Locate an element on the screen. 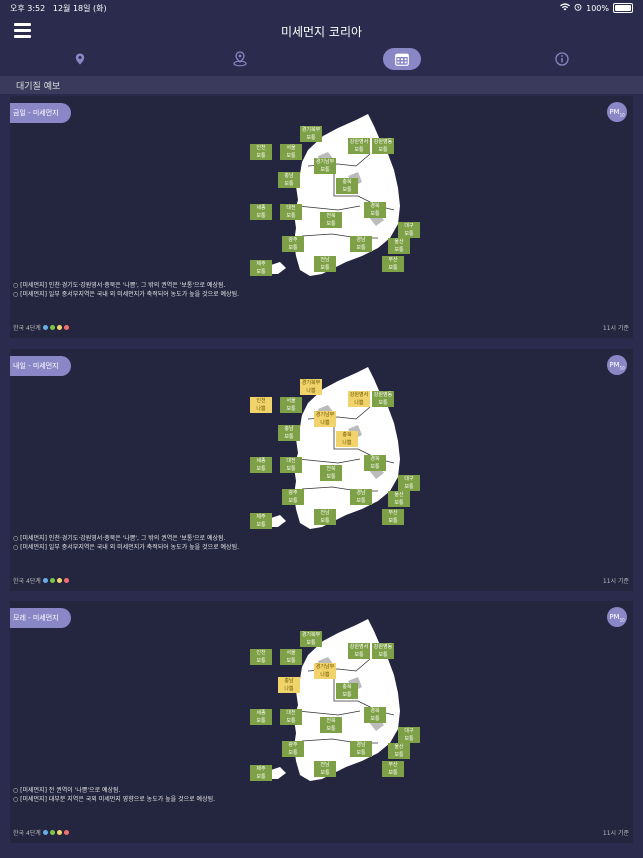 The width and height of the screenshot is (643, 858). calendar-grid-icon is located at coordinates (402, 59).